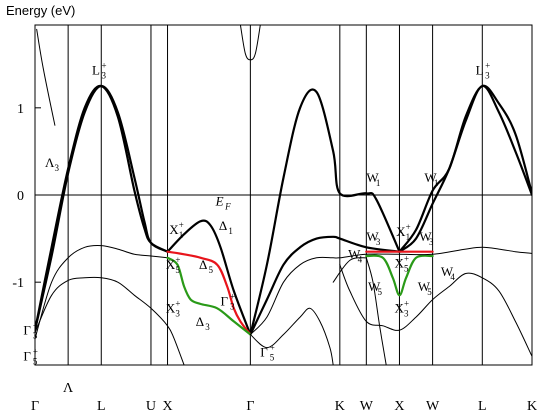  Describe the element at coordinates (480, 70) in the screenshot. I see `annotation-label: L` at that location.